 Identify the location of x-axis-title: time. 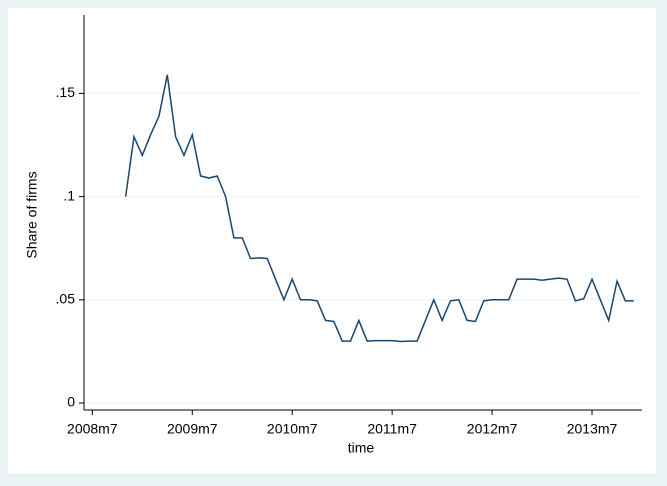
(361, 448).